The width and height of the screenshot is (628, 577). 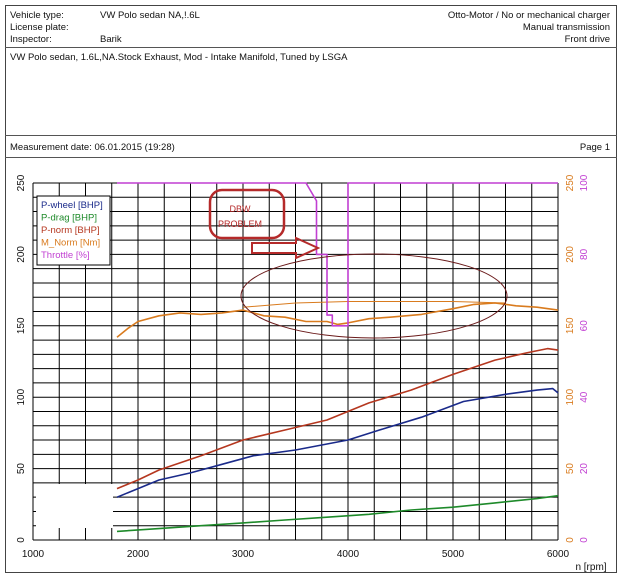 What do you see at coordinates (584, 254) in the screenshot?
I see `y-tick-label-throttle: 80` at bounding box center [584, 254].